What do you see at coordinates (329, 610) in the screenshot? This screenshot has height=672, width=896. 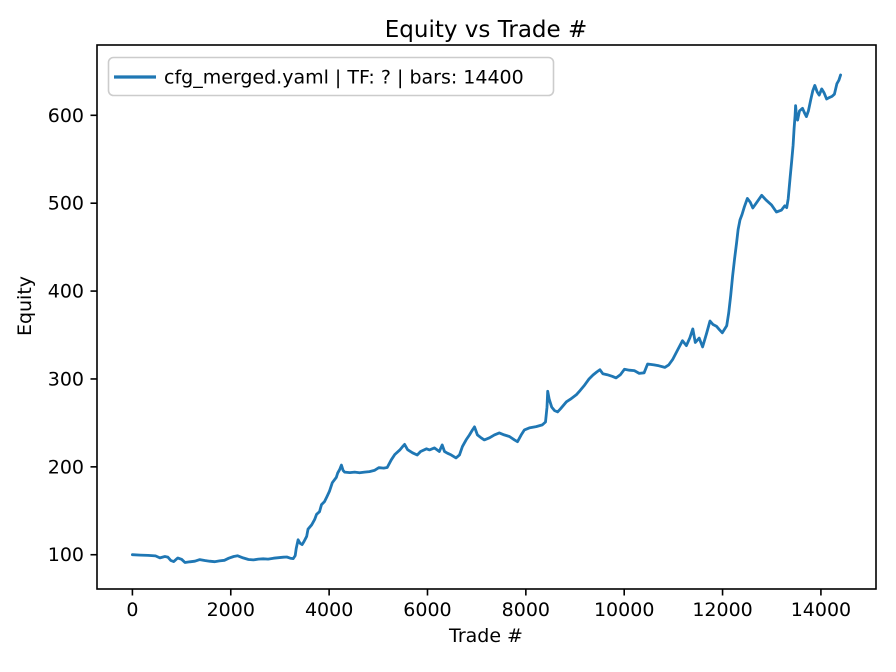 I see `x-tick-label: 4000` at bounding box center [329, 610].